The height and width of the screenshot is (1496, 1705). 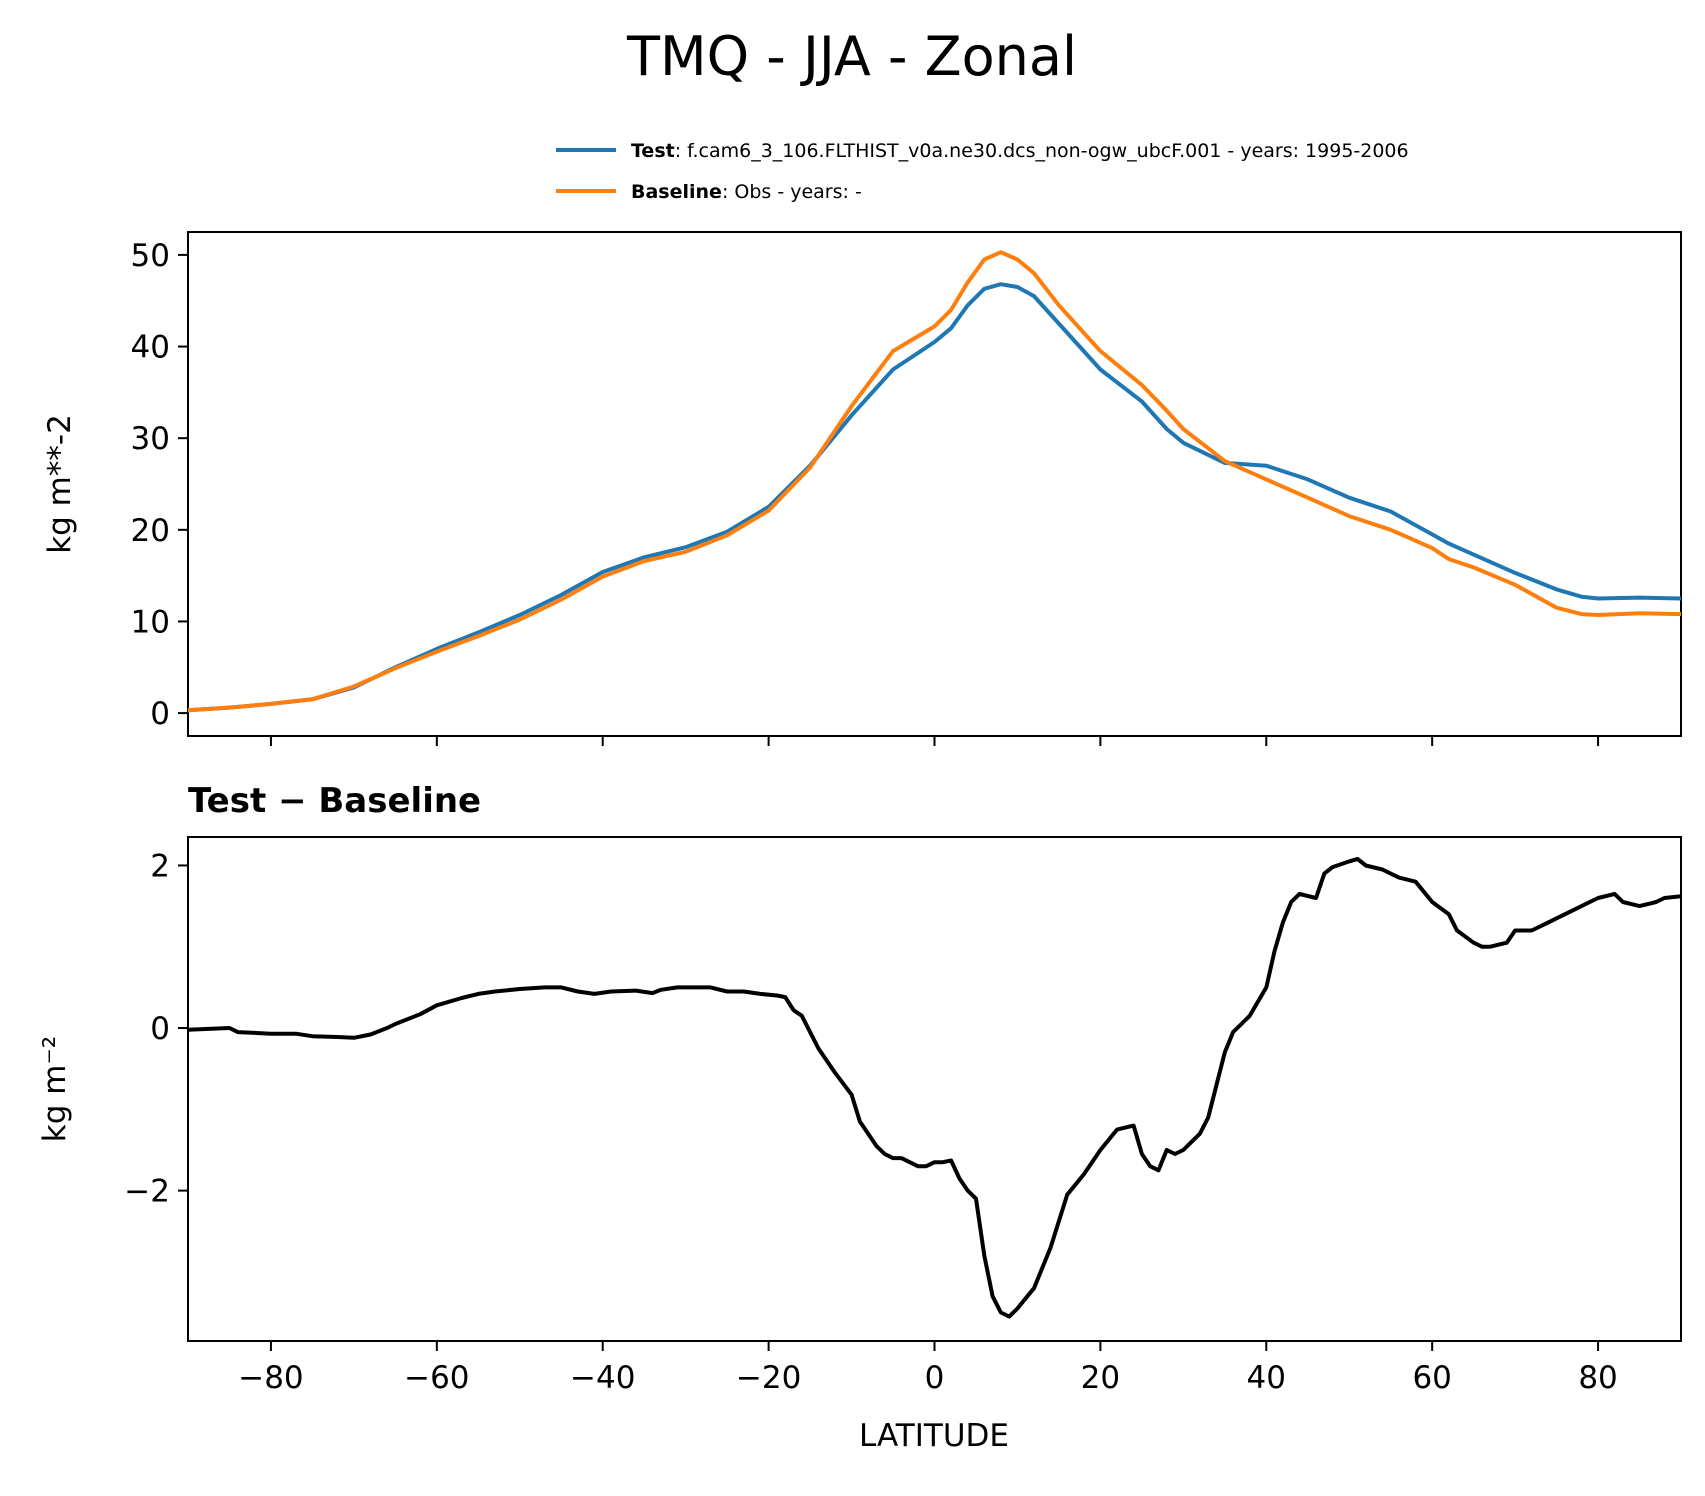 I want to click on top-y-tick-label: 40, so click(x=150, y=348).